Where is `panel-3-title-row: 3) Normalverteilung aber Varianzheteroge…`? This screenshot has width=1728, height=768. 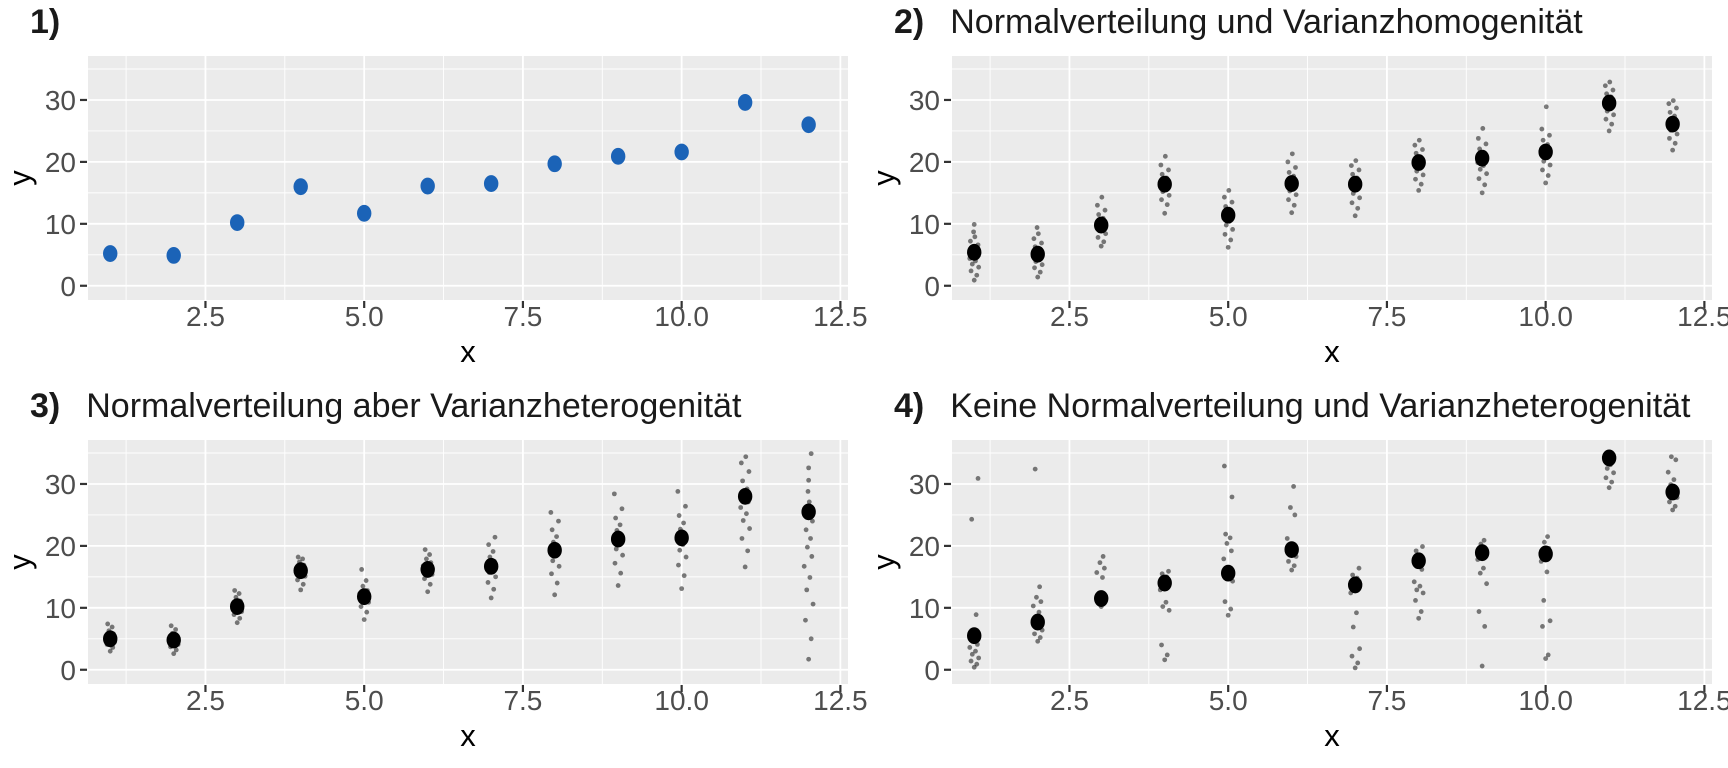
panel-3-title-row: 3) Normalverteilung aber Varianzheteroge… is located at coordinates (385, 406).